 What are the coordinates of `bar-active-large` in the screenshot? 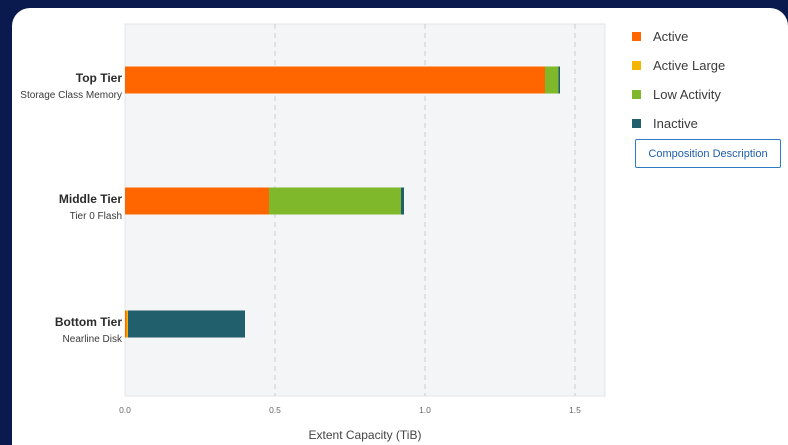 It's located at (127, 324).